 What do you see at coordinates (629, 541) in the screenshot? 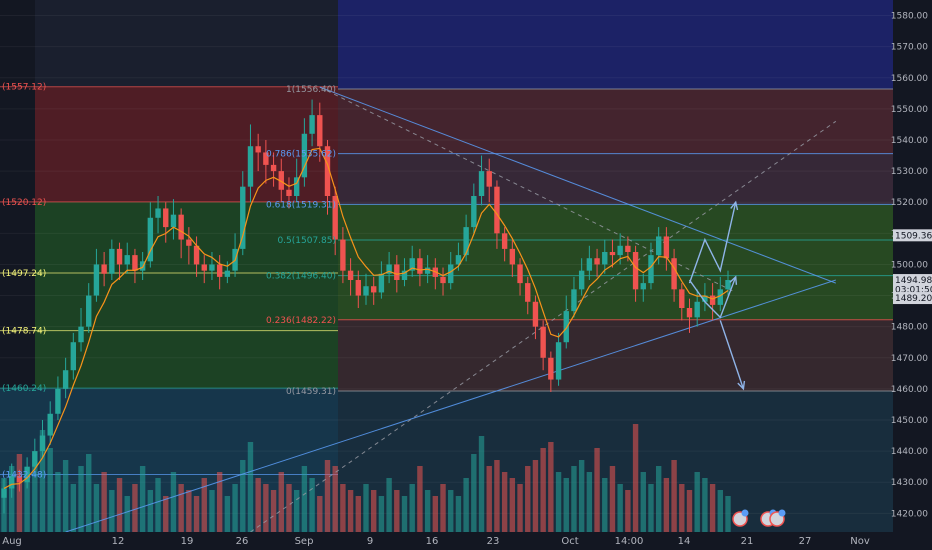
I see `time-tick-label: 14:00` at bounding box center [629, 541].